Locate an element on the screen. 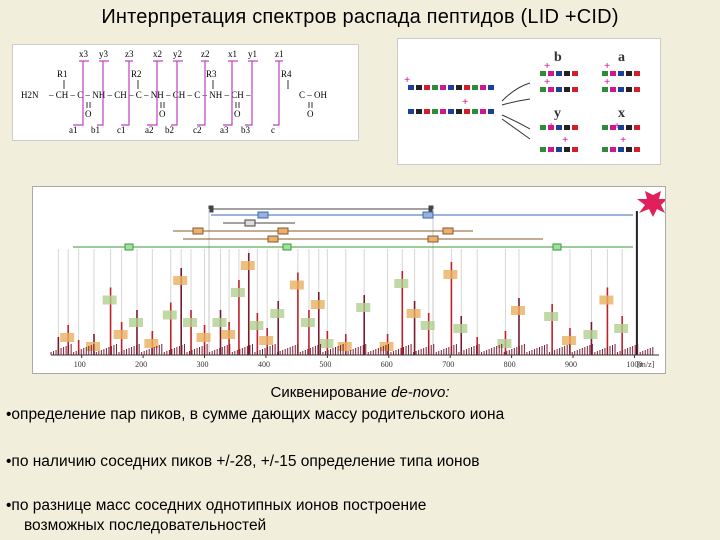  x-tick-label: 900 is located at coordinates (571, 364).